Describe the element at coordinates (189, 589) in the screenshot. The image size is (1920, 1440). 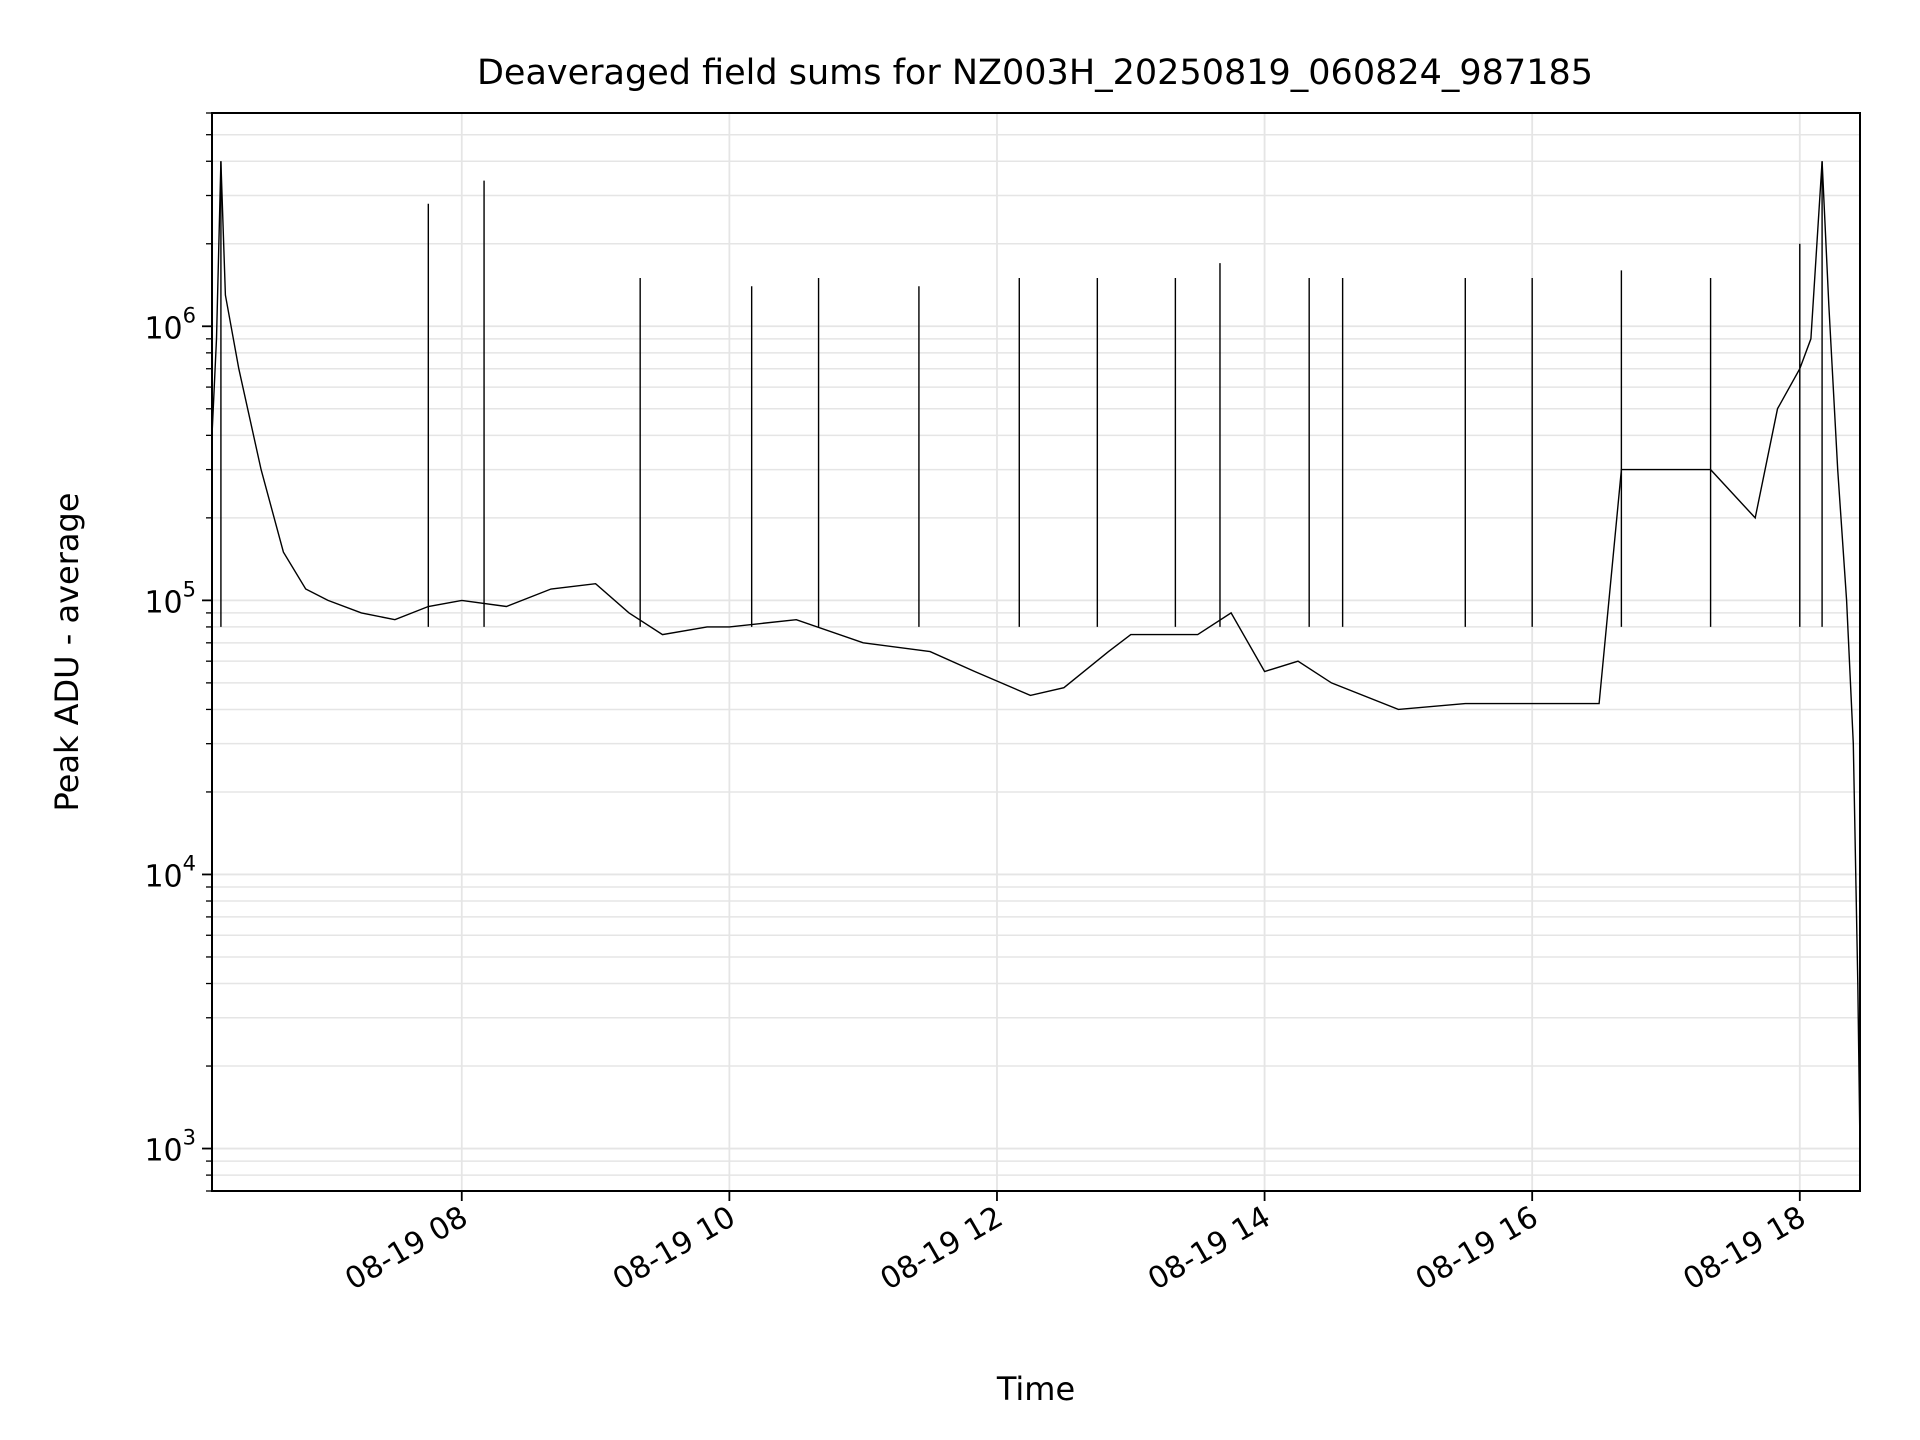
I see `y-tick-exponent: 5` at that location.